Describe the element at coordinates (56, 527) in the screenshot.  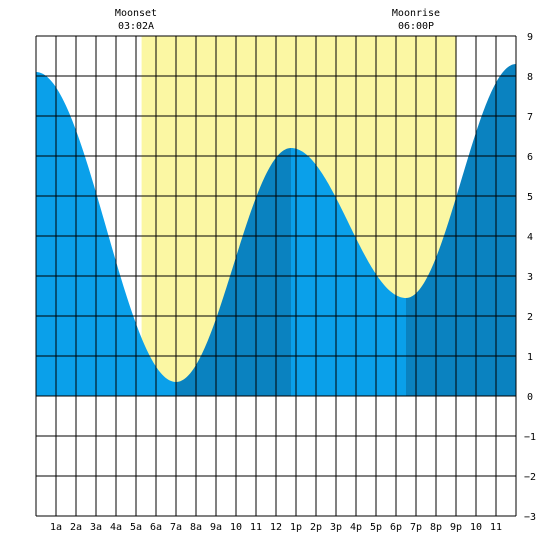
I see `x-tick-label: 1a` at that location.